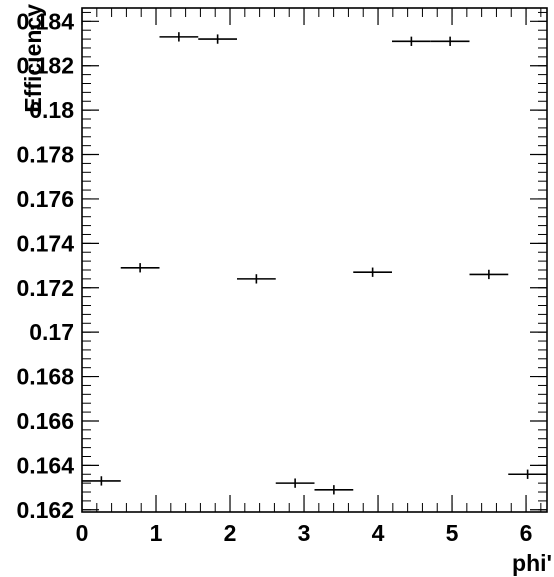 Image resolution: width=554 pixels, height=577 pixels. Describe the element at coordinates (452, 533) in the screenshot. I see `x-tick-label: 5` at that location.